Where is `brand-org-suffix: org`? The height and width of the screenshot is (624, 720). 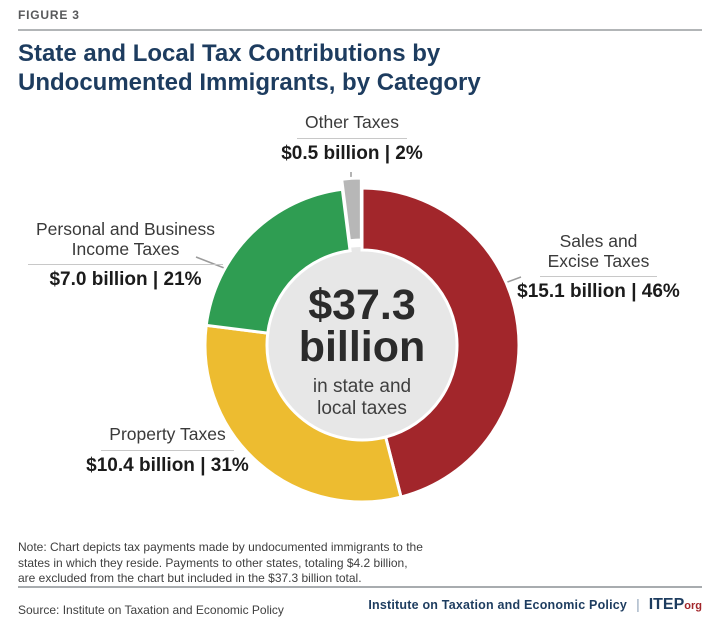
brand-org-suffix: org is located at coordinates (693, 606).